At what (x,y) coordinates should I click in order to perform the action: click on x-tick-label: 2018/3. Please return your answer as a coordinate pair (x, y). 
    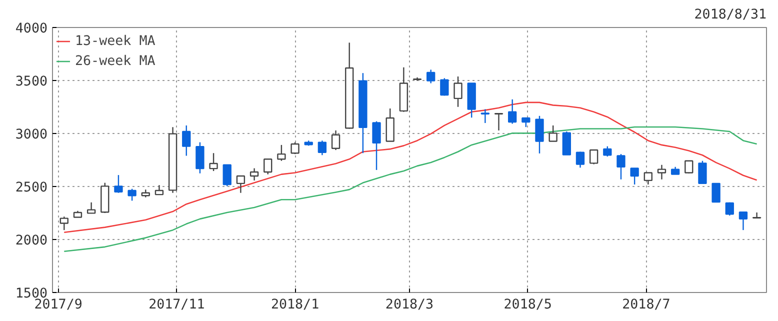
    Looking at the image, I should click on (409, 305).